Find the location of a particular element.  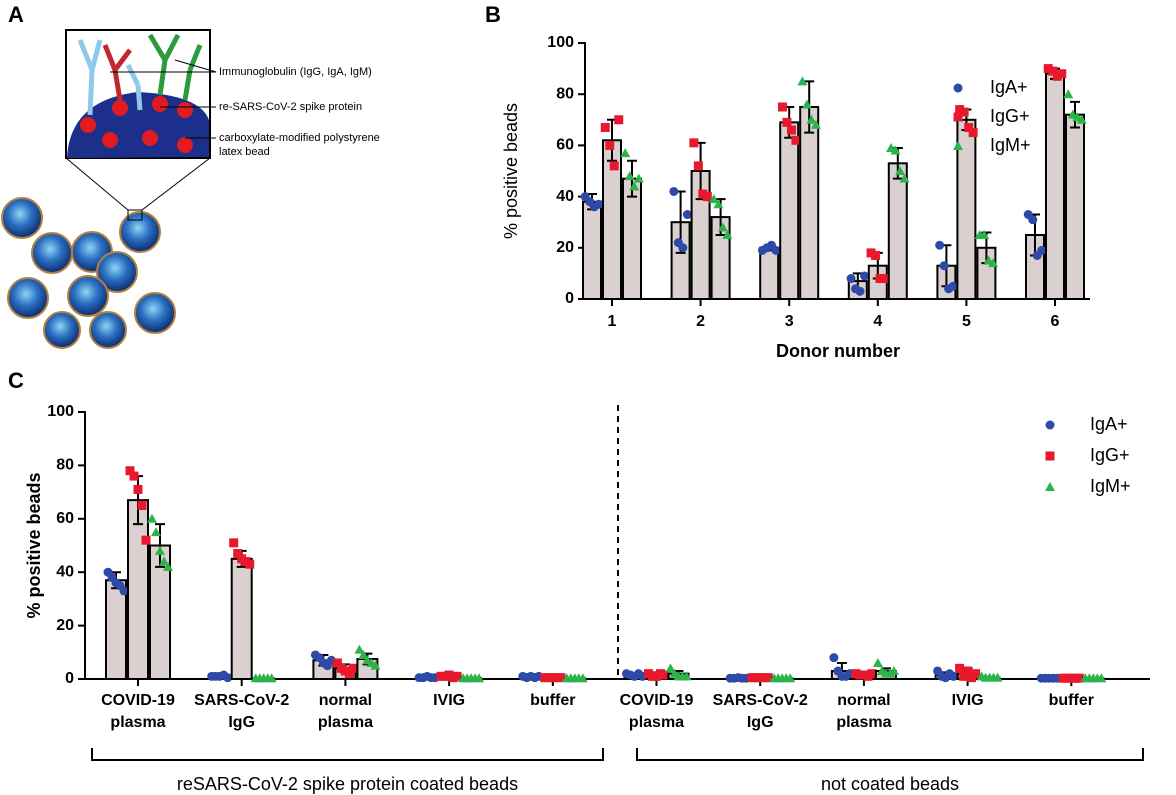

x-tick-label: IgG is located at coordinates (760, 722).